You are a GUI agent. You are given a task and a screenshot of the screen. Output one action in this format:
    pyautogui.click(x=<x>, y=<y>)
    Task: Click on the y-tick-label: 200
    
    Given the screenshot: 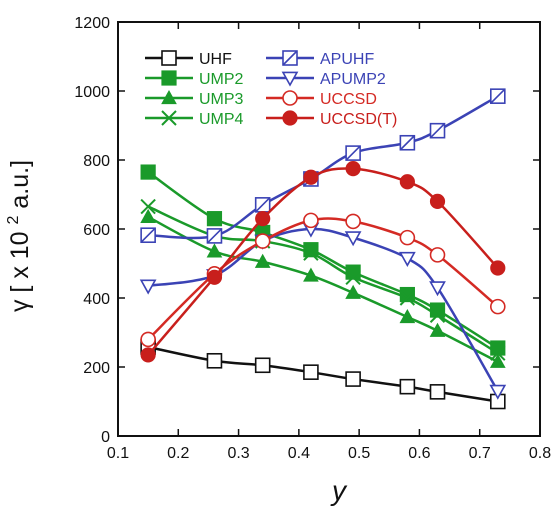 What is the action you would take?
    pyautogui.click(x=96, y=368)
    